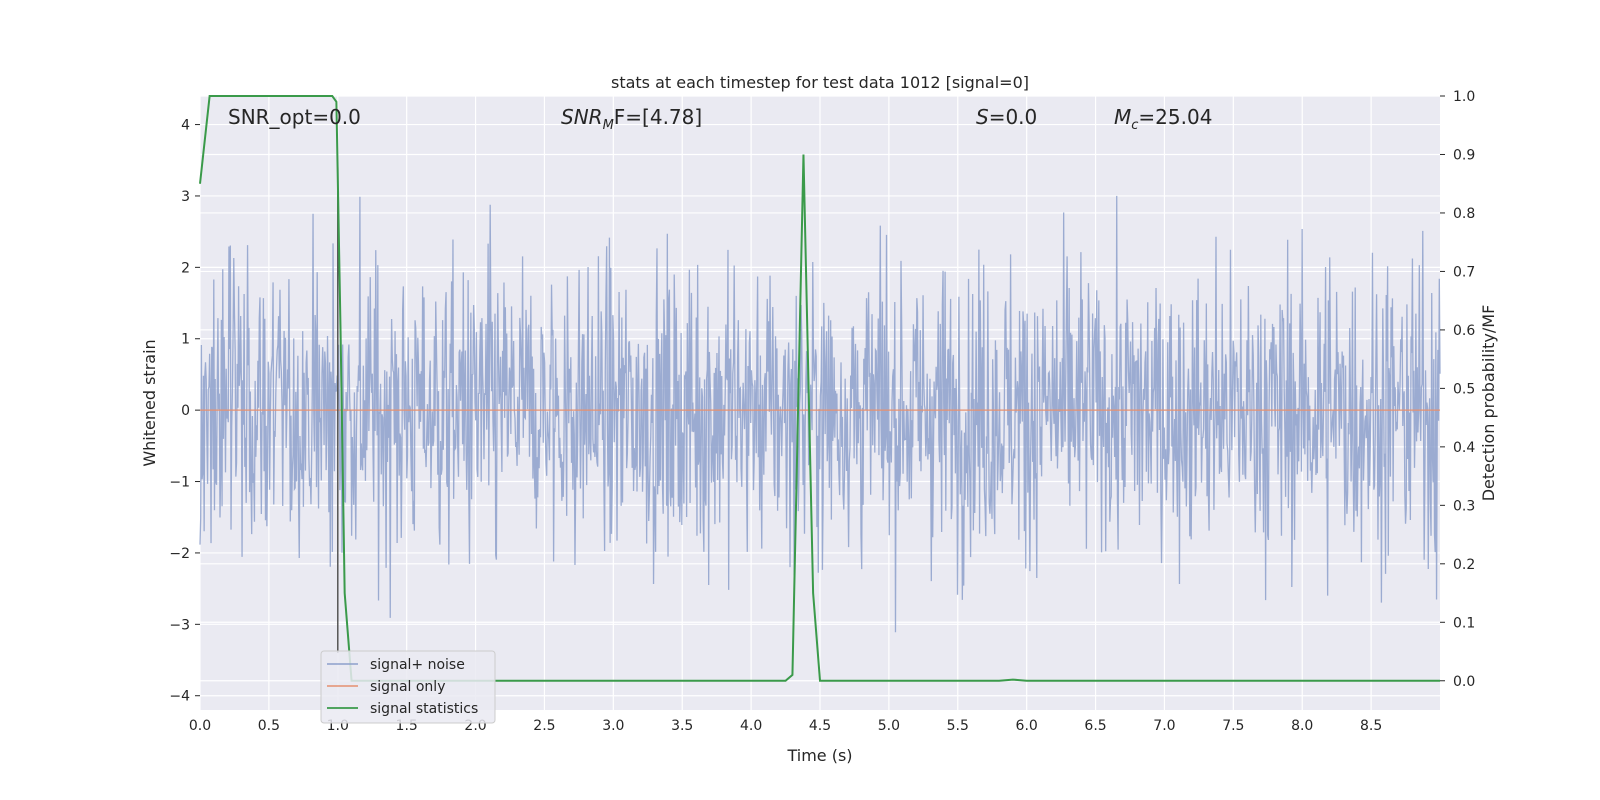 This screenshot has width=1600, height=800. I want to click on mc-main: M, so click(1122, 117).